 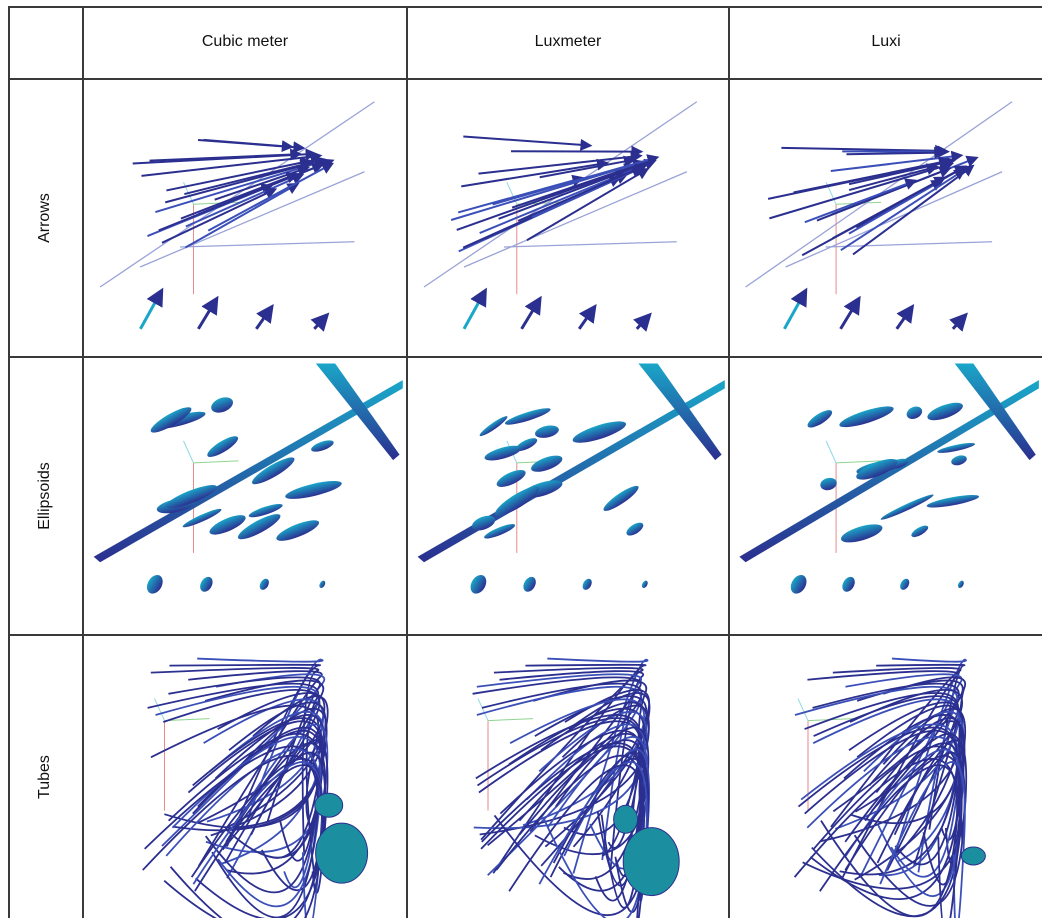 I want to click on cell-ellipsoids-luxmeter, so click(x=568, y=496).